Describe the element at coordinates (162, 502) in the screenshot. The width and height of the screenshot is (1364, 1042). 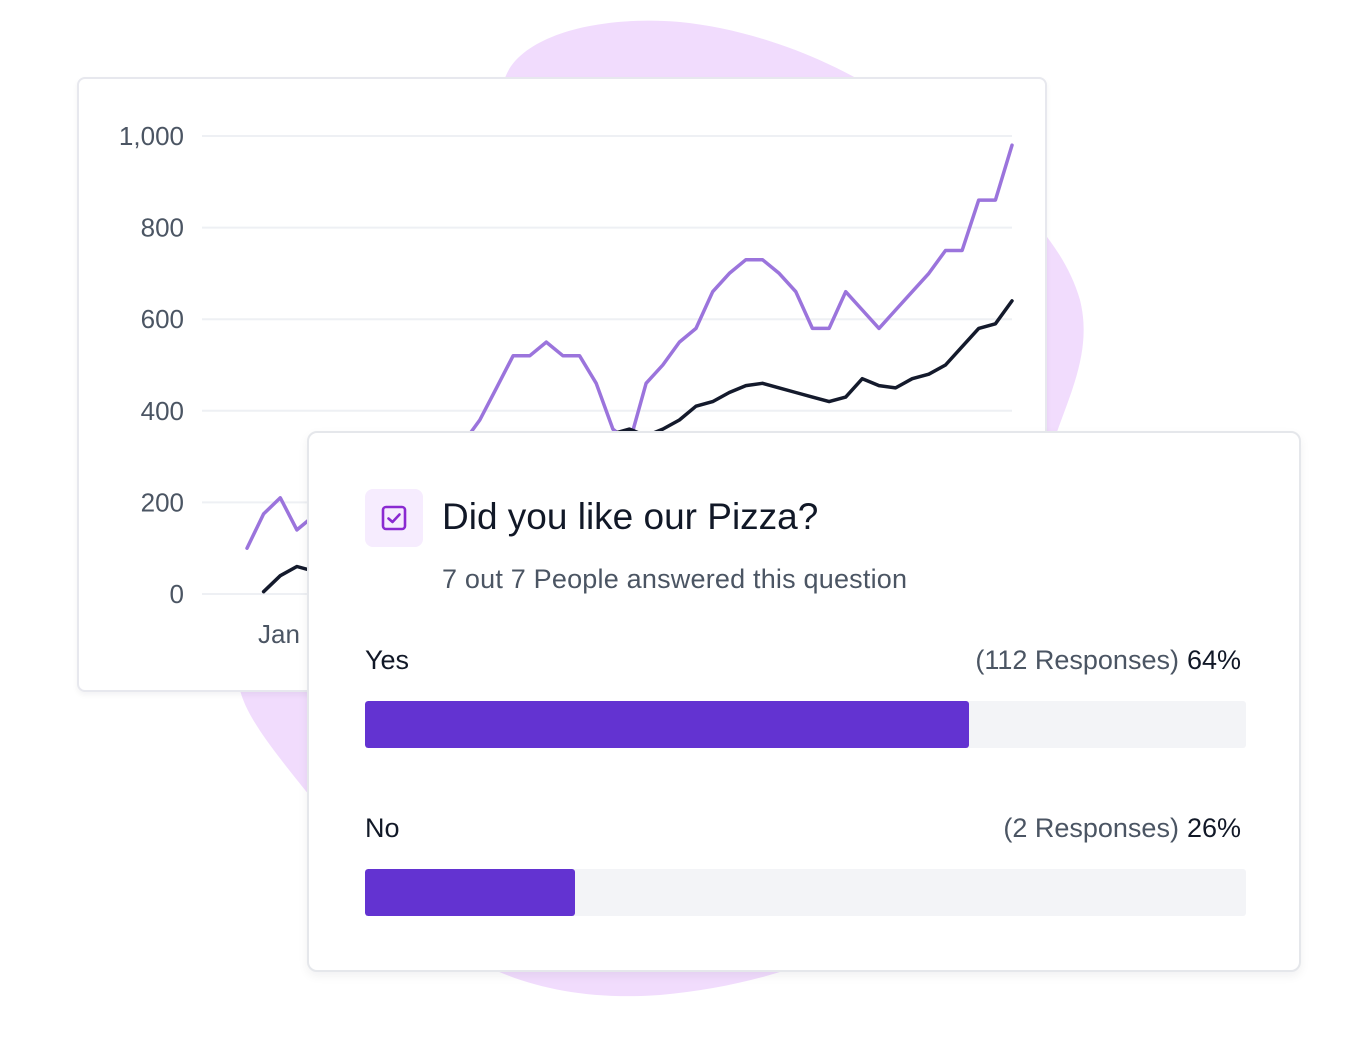
I see `y-tick-label: 200` at that location.